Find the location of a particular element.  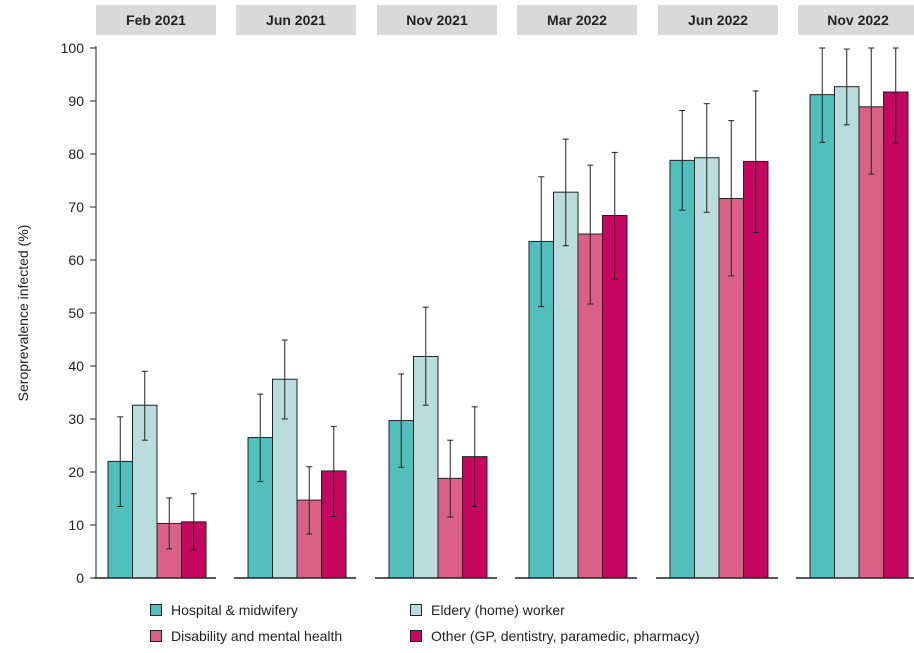

legend-item-hospital: Hospital & midwifery is located at coordinates (224, 610).